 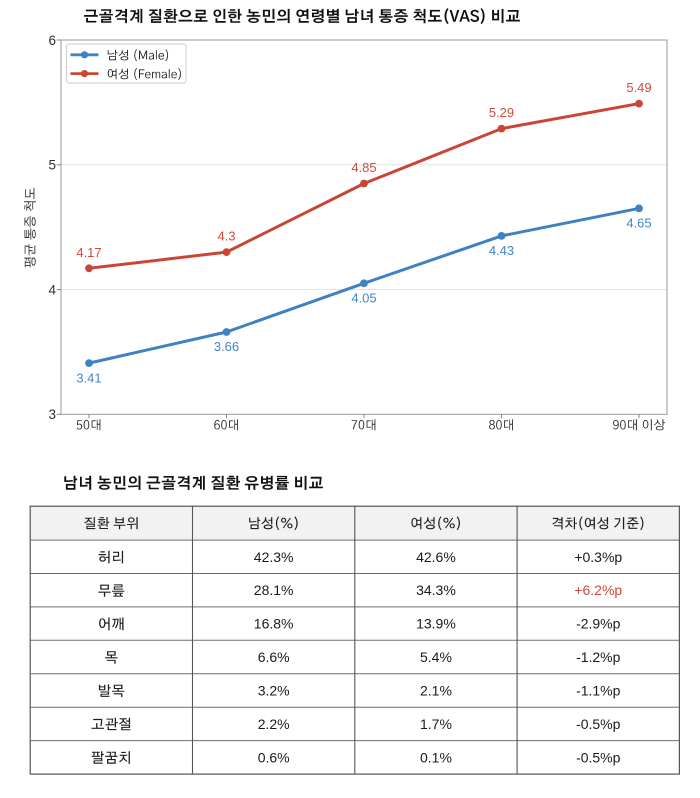 I want to click on svg-text: 3, so click(x=52, y=414).